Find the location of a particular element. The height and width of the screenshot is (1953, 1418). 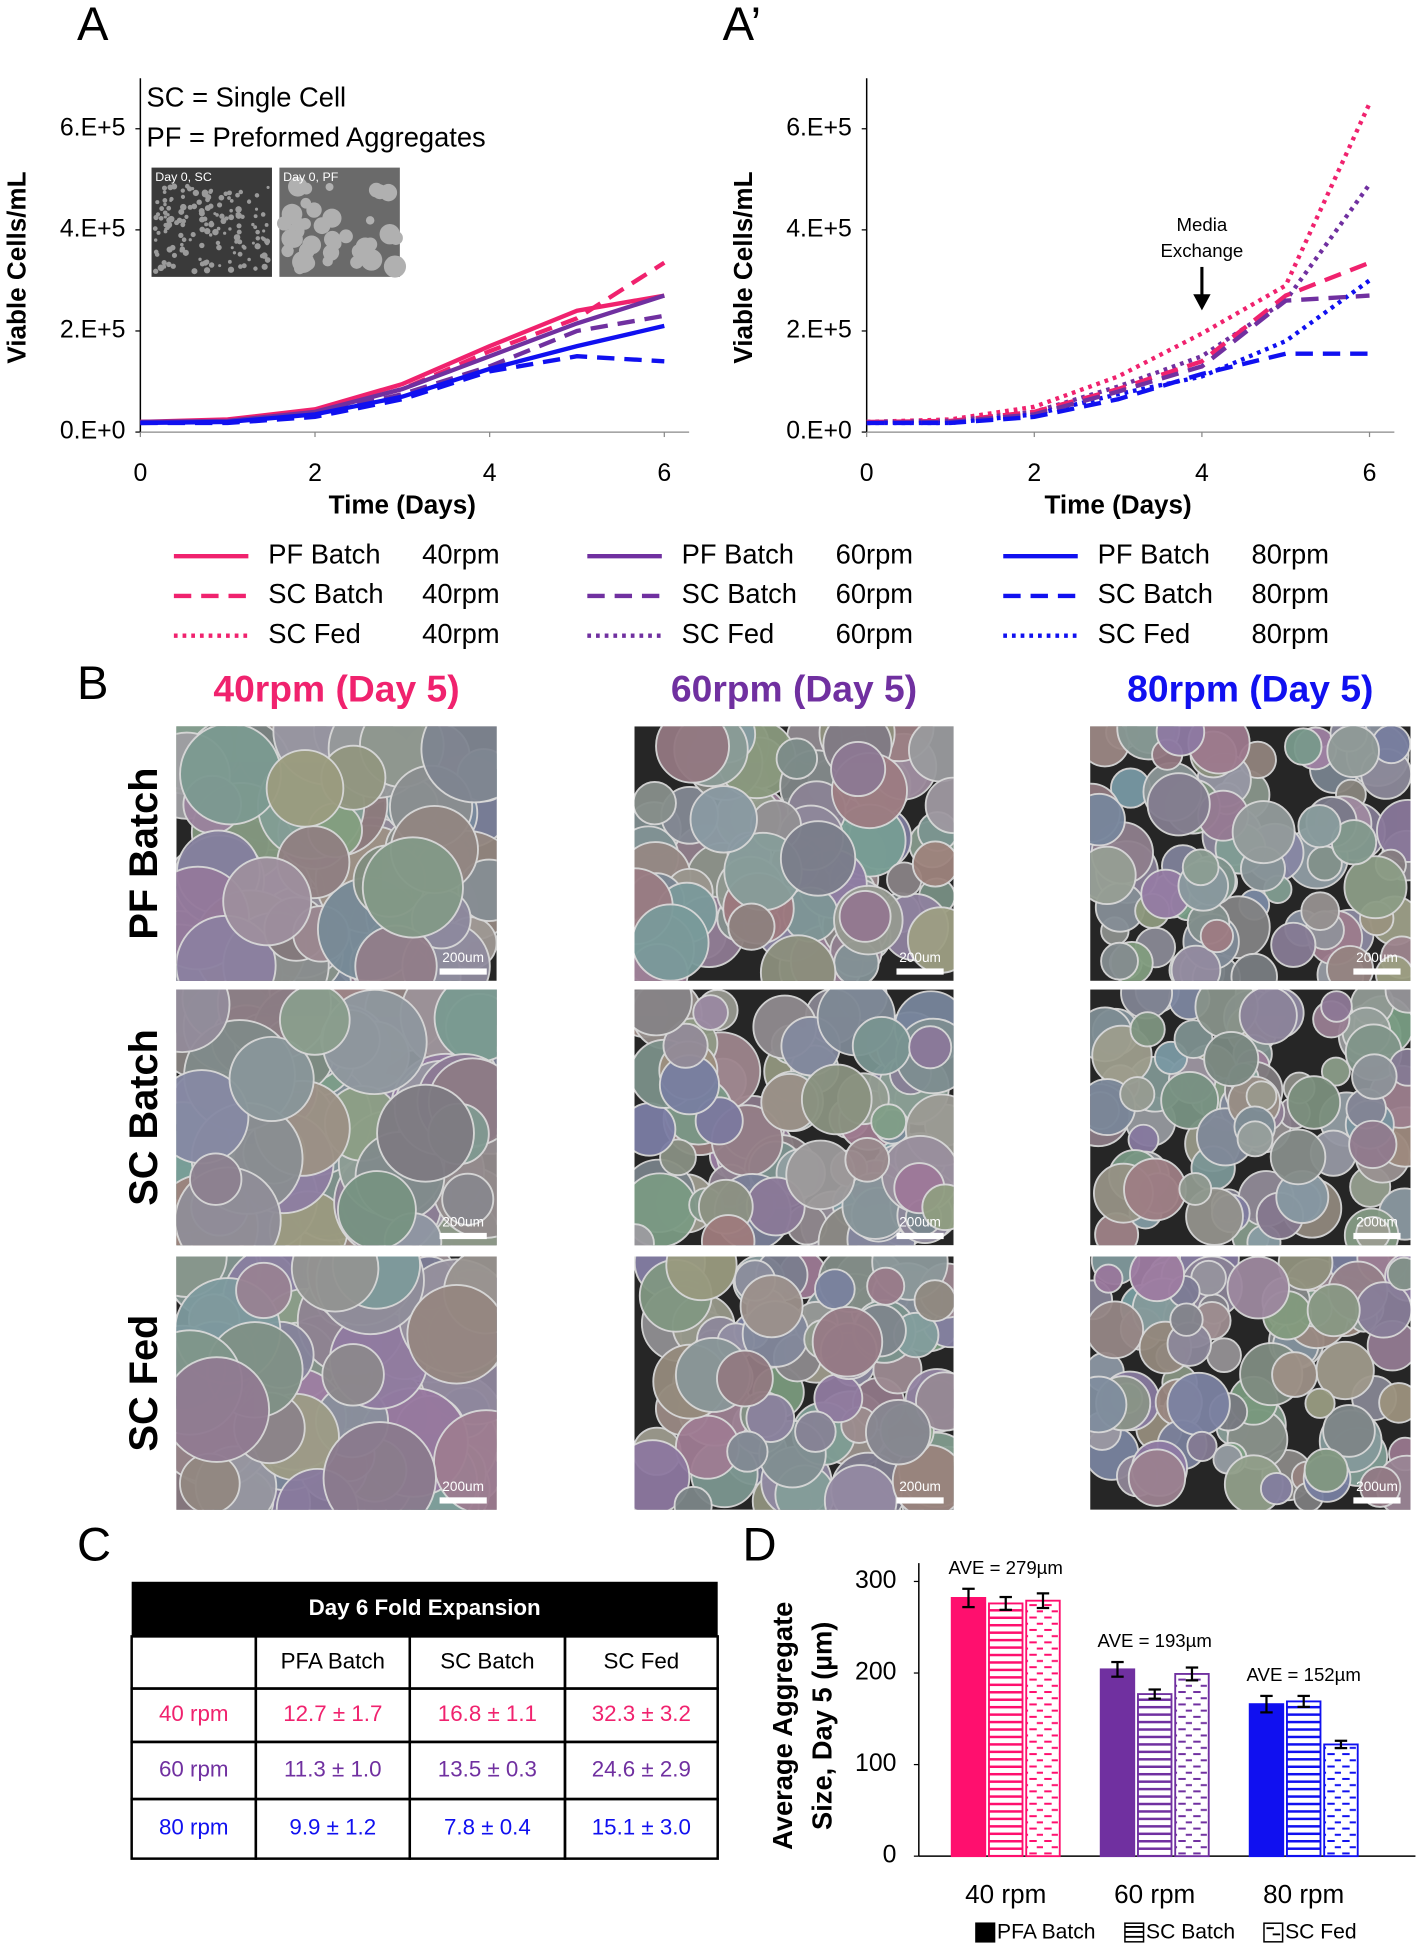

column-title: 40rpm (Day 5) is located at coordinates (336, 688).